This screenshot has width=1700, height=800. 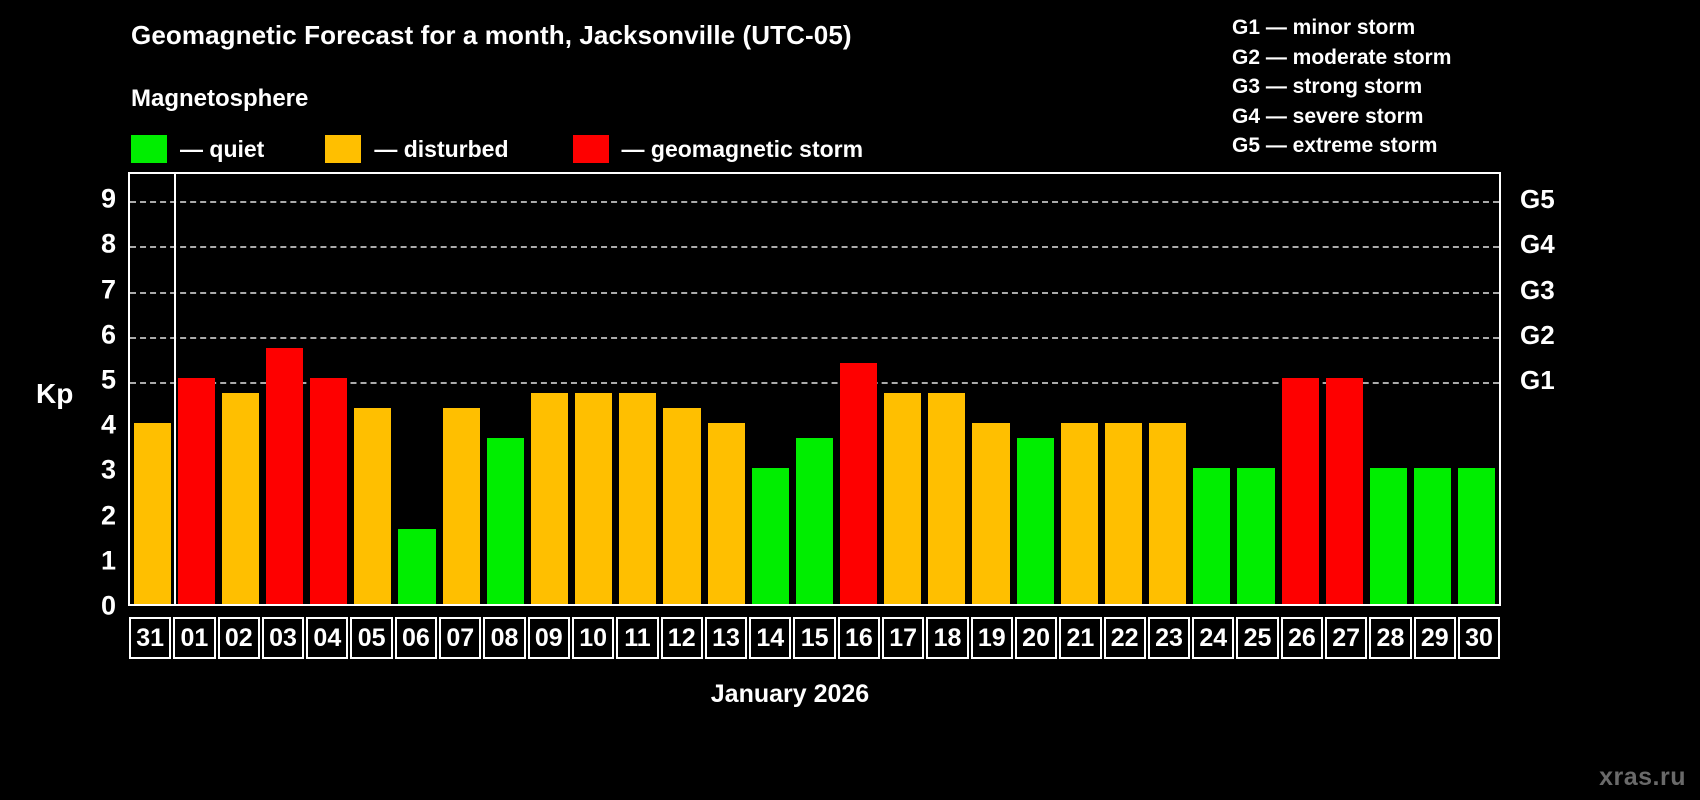 I want to click on day-label-09: 09, so click(x=548, y=638).